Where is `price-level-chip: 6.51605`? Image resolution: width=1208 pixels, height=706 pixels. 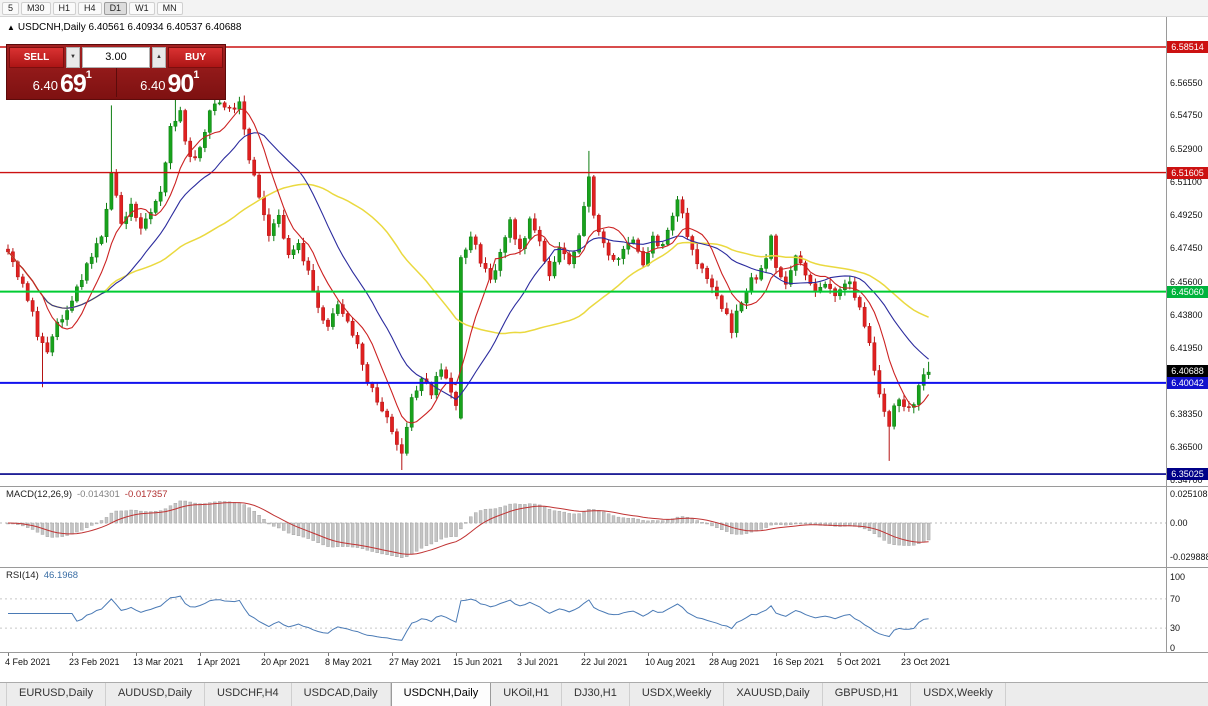
price-level-chip: 6.51605 is located at coordinates (1187, 172).